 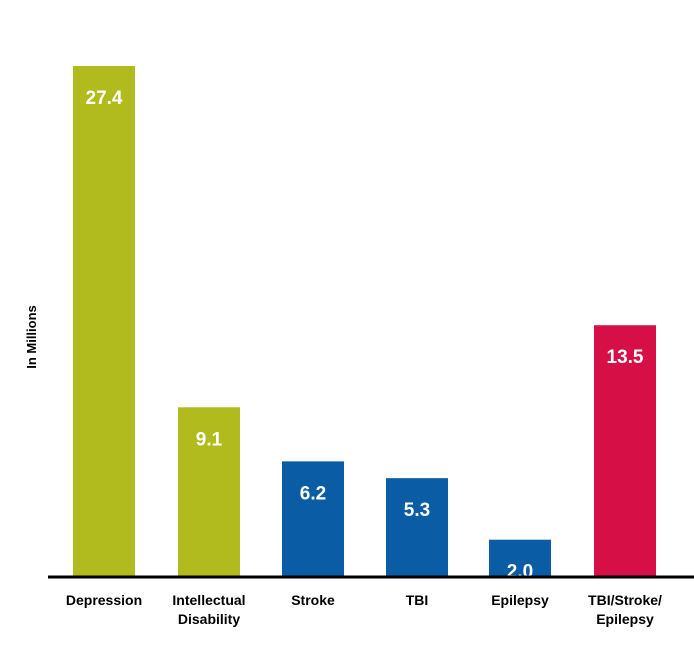 What do you see at coordinates (313, 493) in the screenshot?
I see `value-label-2: 6.2` at bounding box center [313, 493].